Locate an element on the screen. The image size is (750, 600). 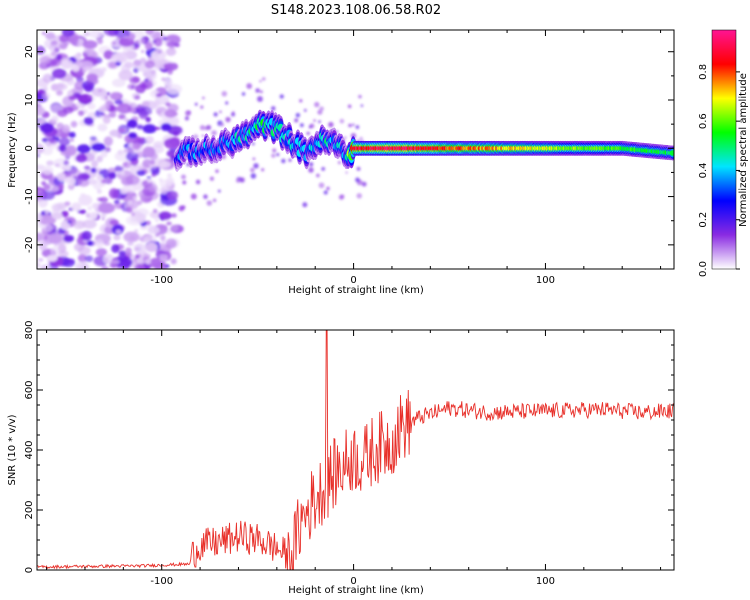
colorbar-tick-label: 0.2 is located at coordinates (703, 220).